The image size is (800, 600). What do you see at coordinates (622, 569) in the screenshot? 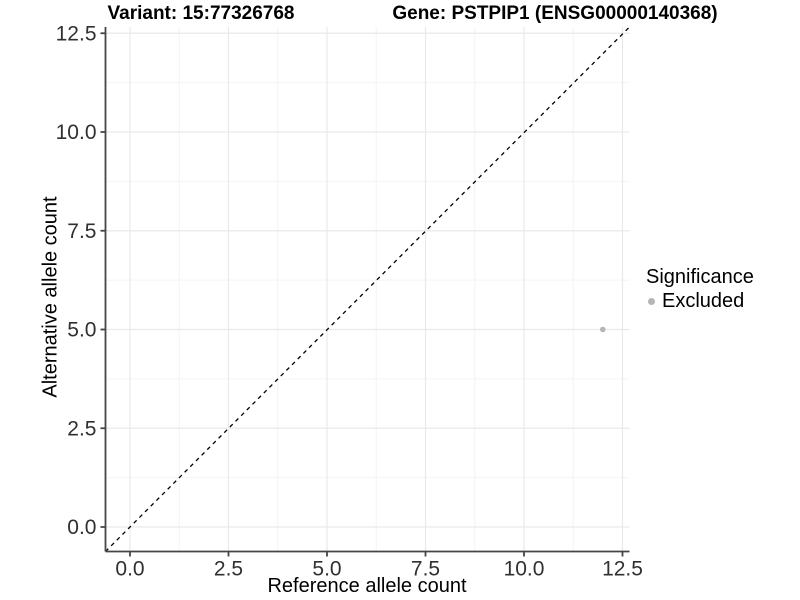
I see `x-tick-label: 12.5` at bounding box center [622, 569].